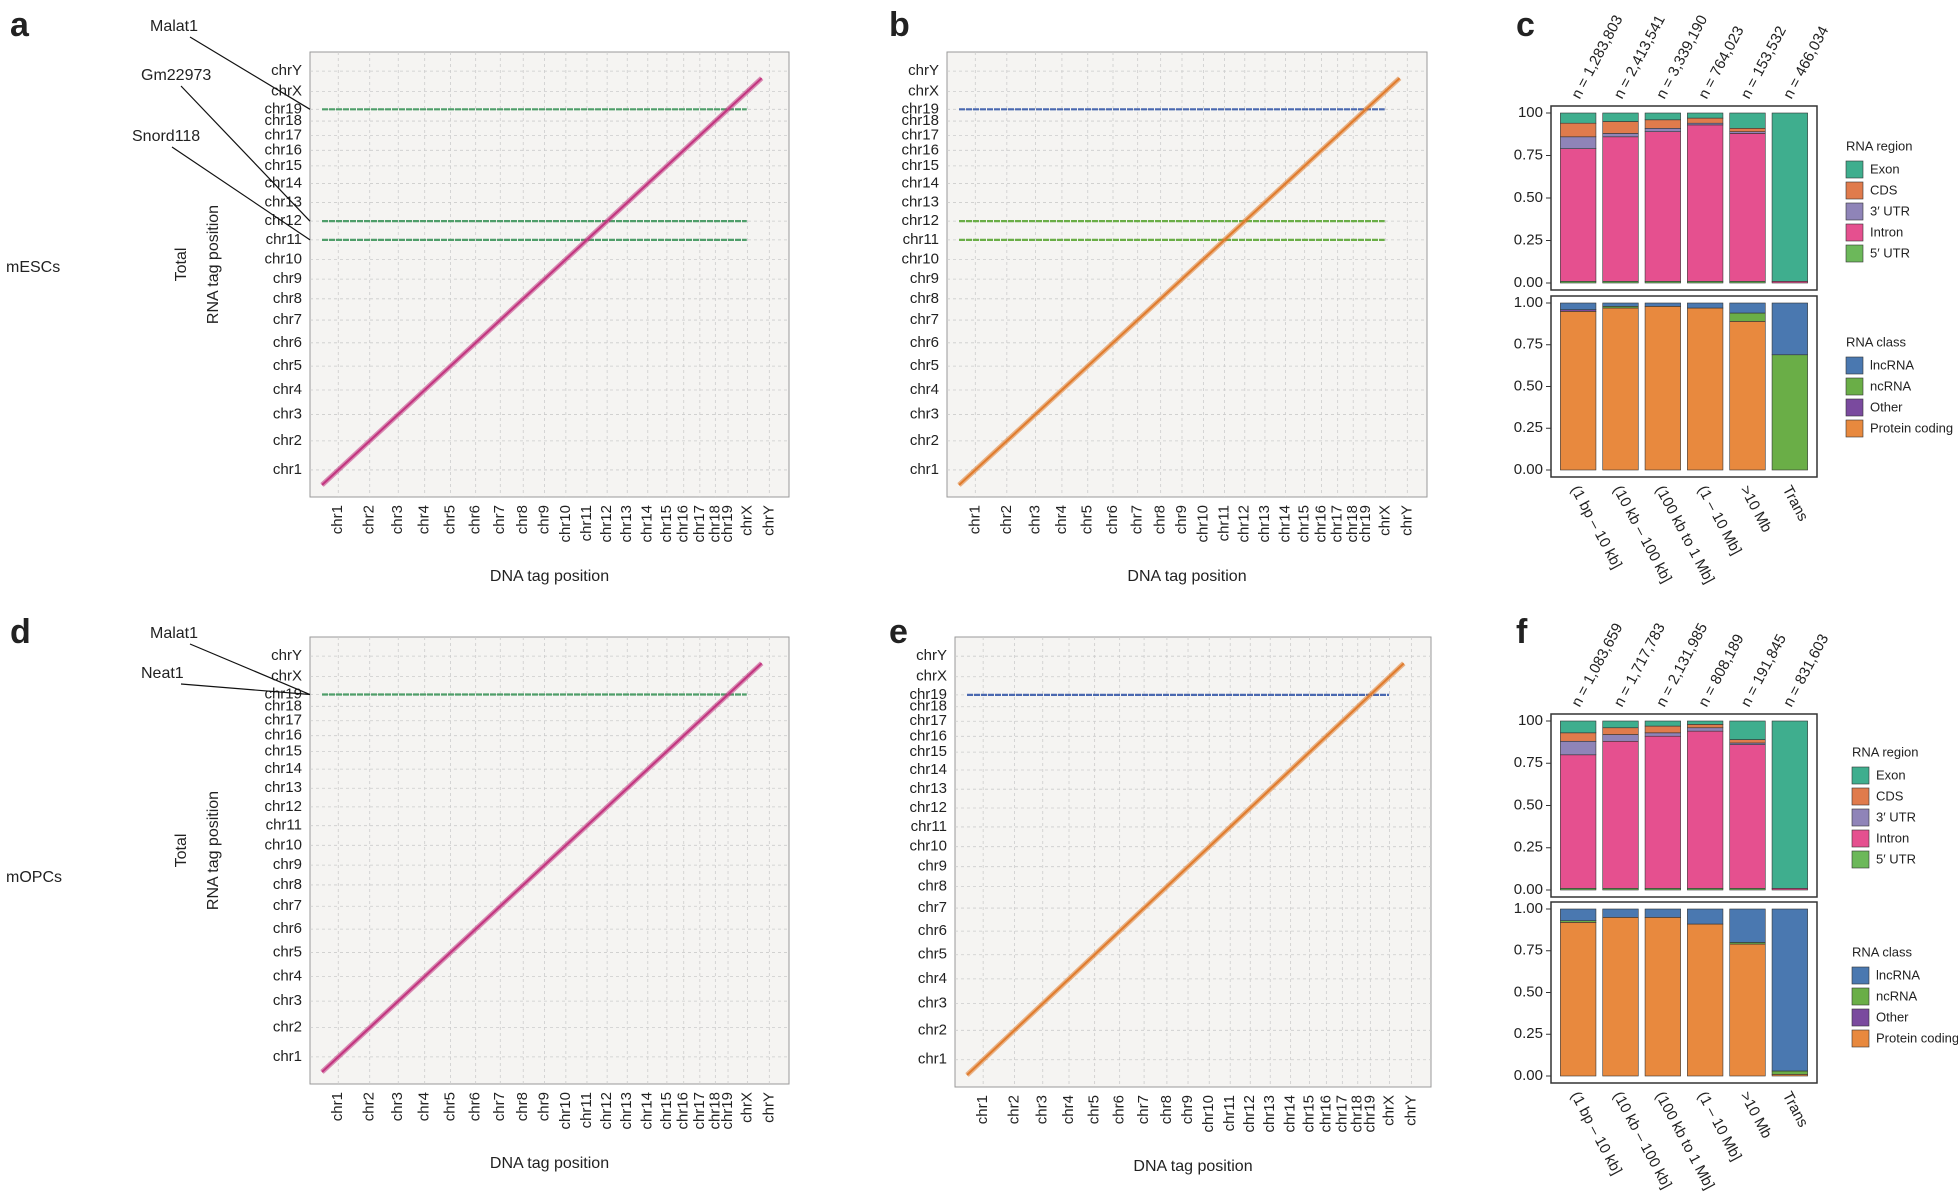 The width and height of the screenshot is (1958, 1193). I want to click on annotation: Snord118, so click(166, 136).